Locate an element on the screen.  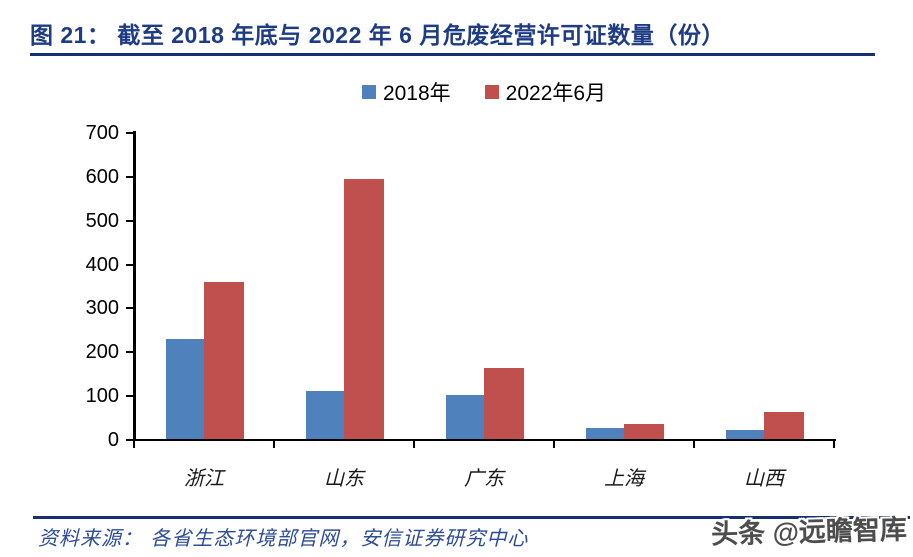
footer-divider is located at coordinates (471, 517).